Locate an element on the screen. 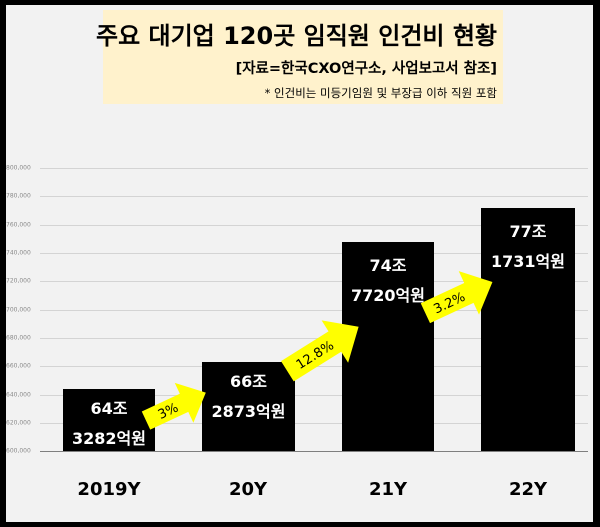 The image size is (600, 527). bar-2021: 74조 7720억원 is located at coordinates (388, 346).